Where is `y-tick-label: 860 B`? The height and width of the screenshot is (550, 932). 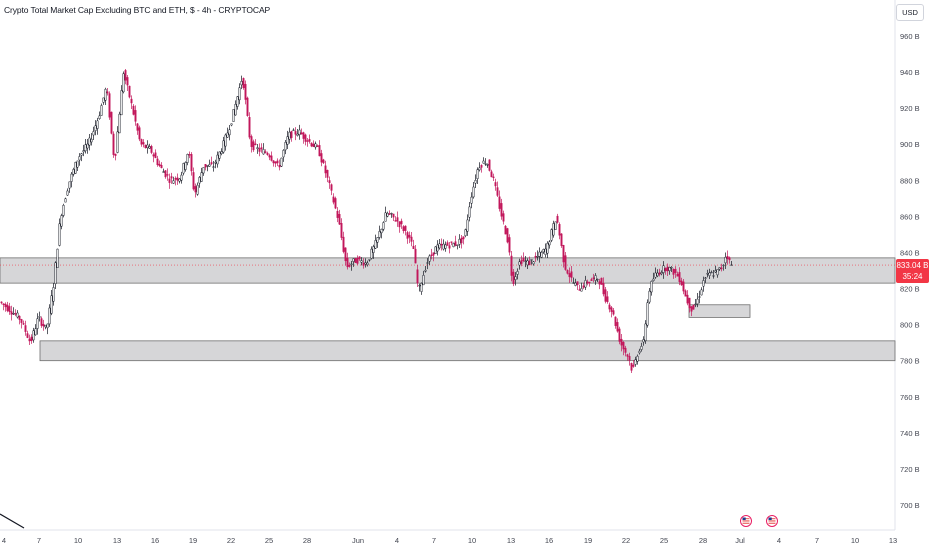
y-tick-label: 860 B is located at coordinates (910, 216).